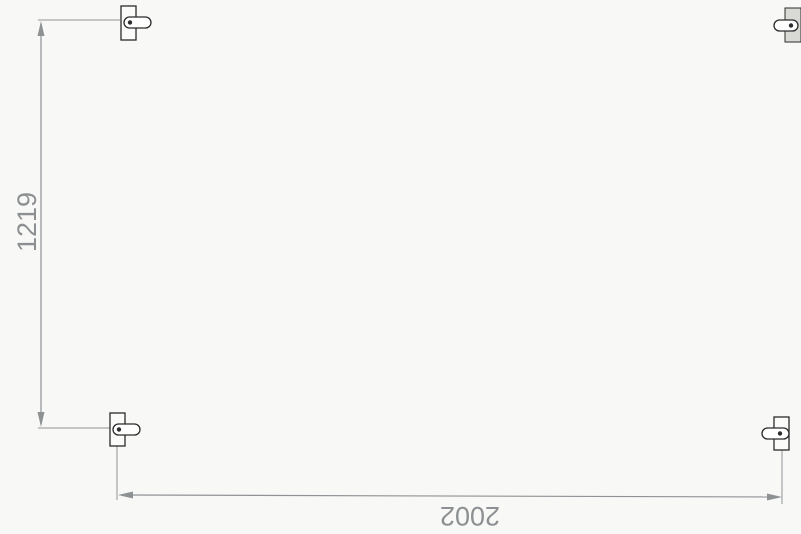  Describe the element at coordinates (449, 488) in the screenshot. I see `width-dimension: 2002` at that location.